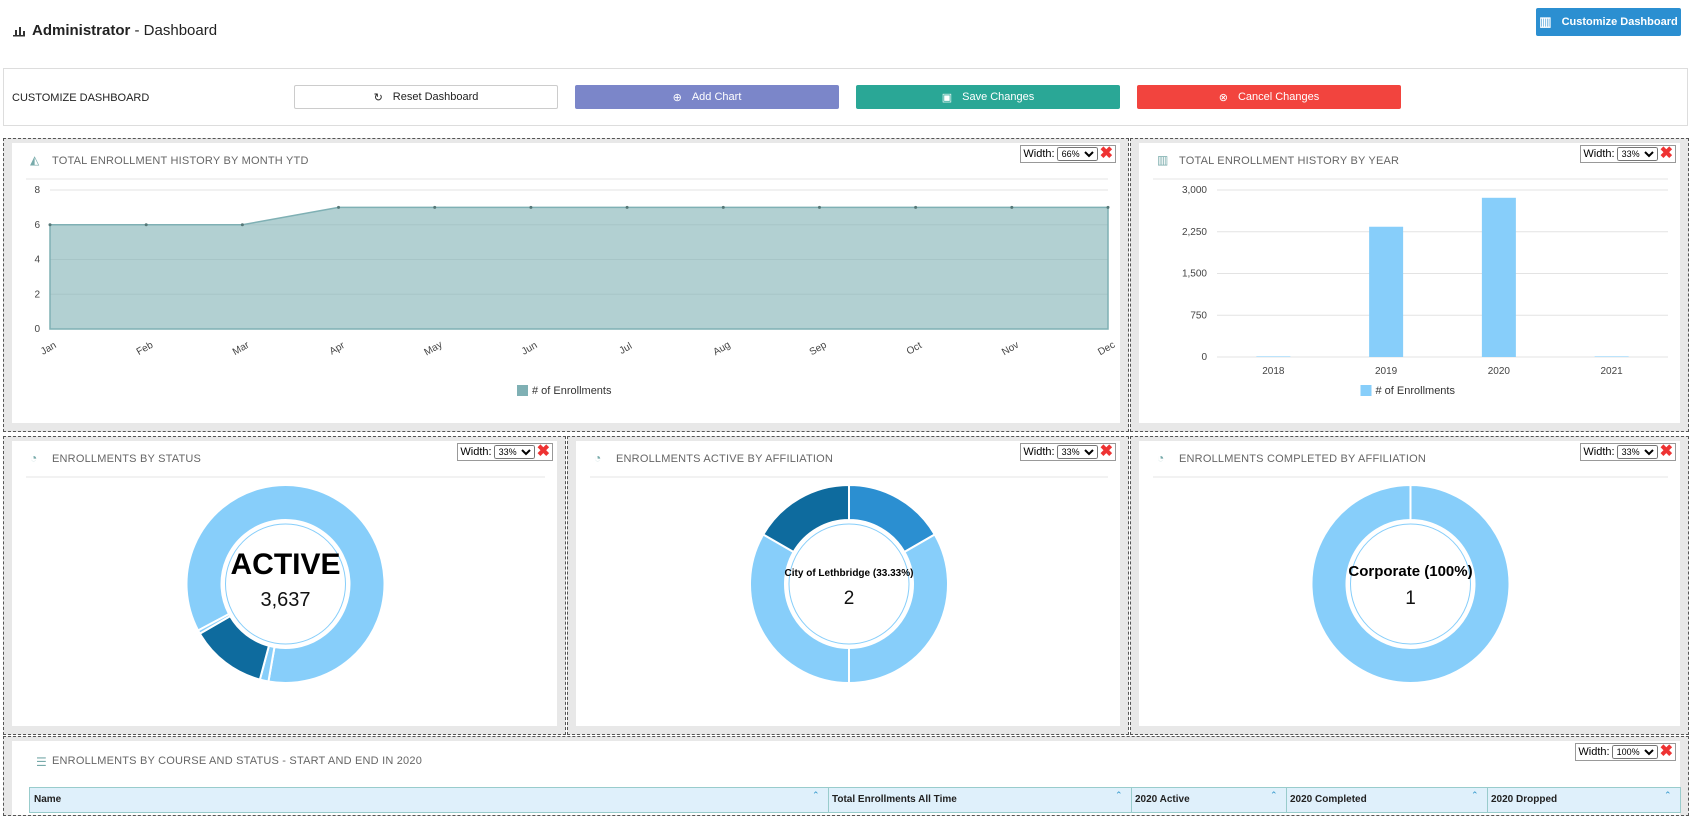  I want to click on center-value: 2, so click(849, 598).